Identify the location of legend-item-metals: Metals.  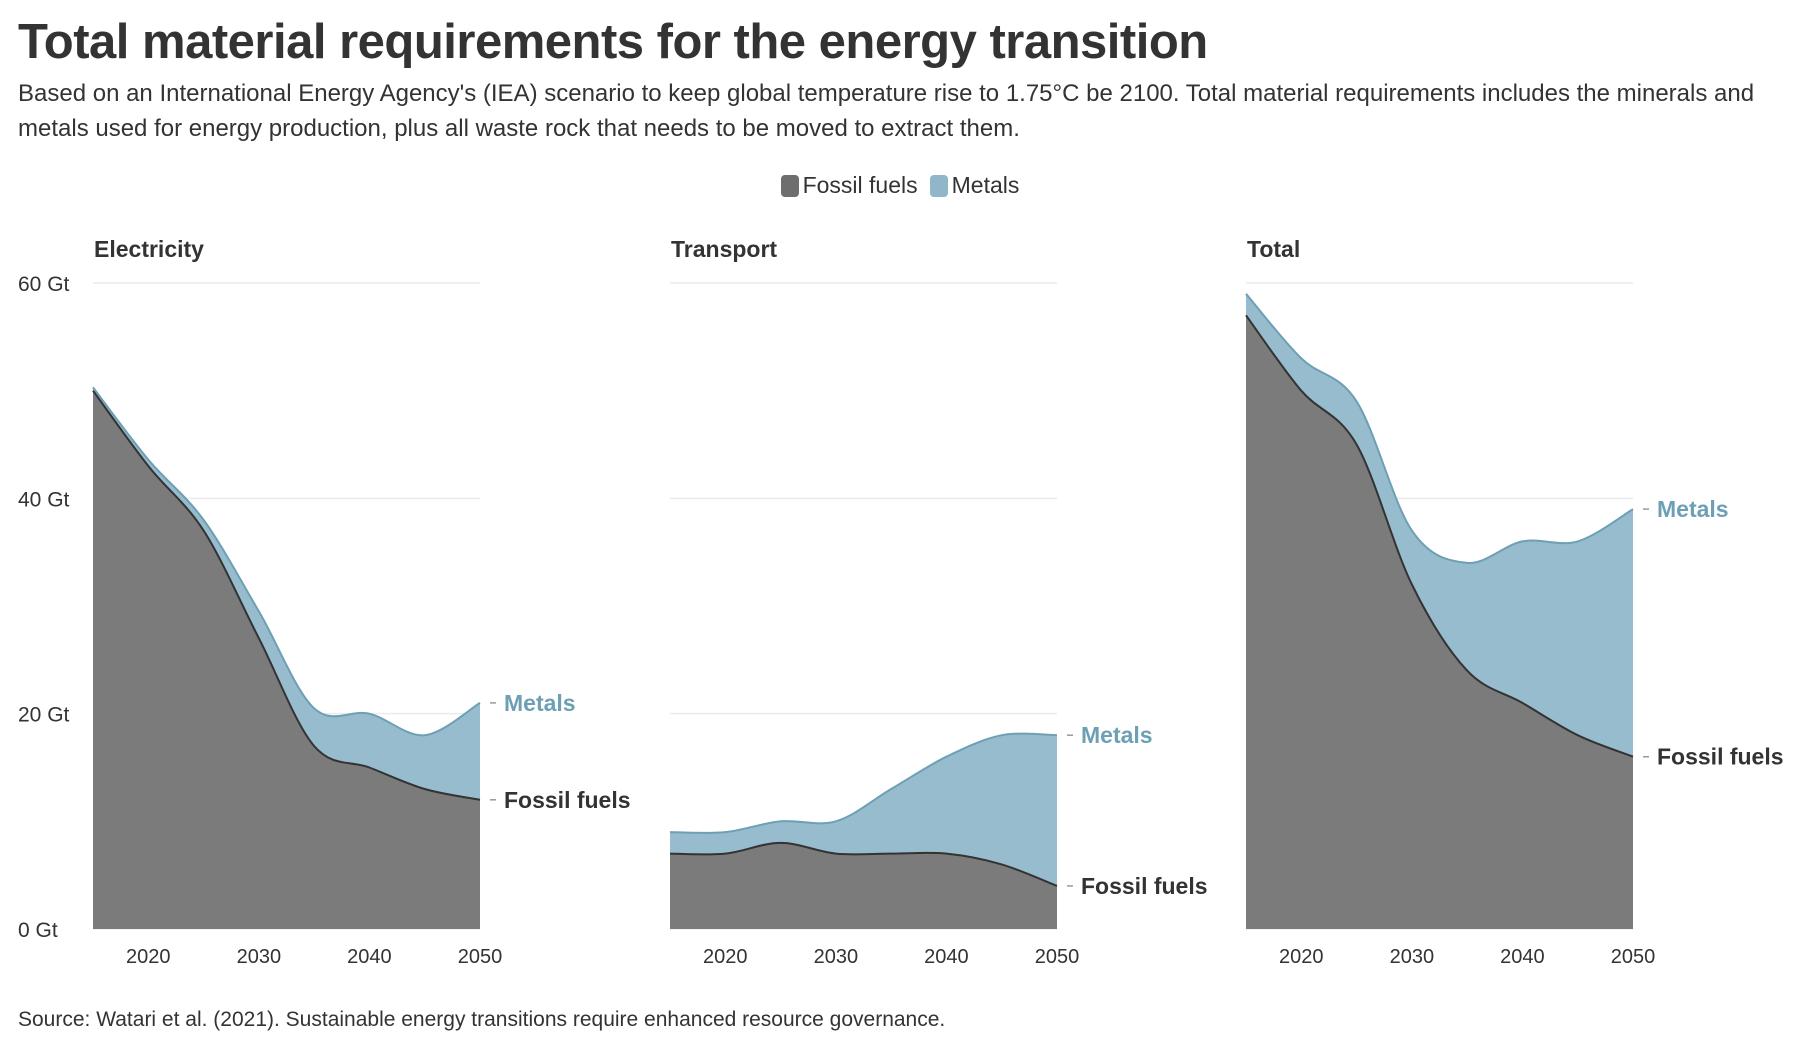
(974, 185).